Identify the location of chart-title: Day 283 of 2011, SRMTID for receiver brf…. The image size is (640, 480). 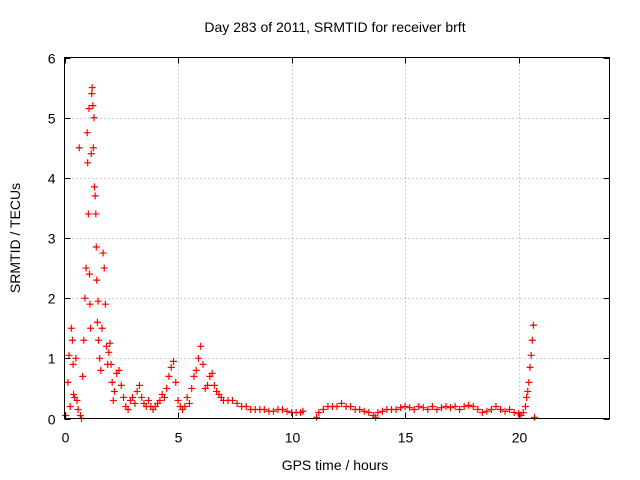
(334, 27).